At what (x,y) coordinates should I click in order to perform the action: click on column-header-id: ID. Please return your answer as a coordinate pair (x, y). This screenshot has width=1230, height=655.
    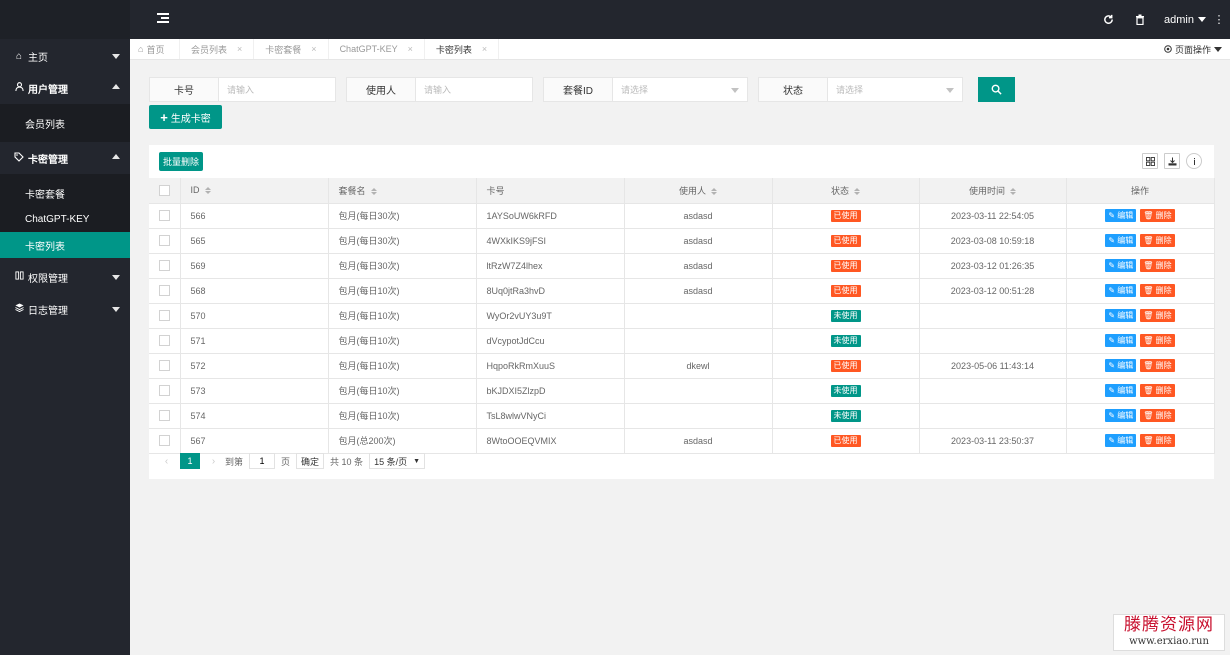
    Looking at the image, I should click on (254, 191).